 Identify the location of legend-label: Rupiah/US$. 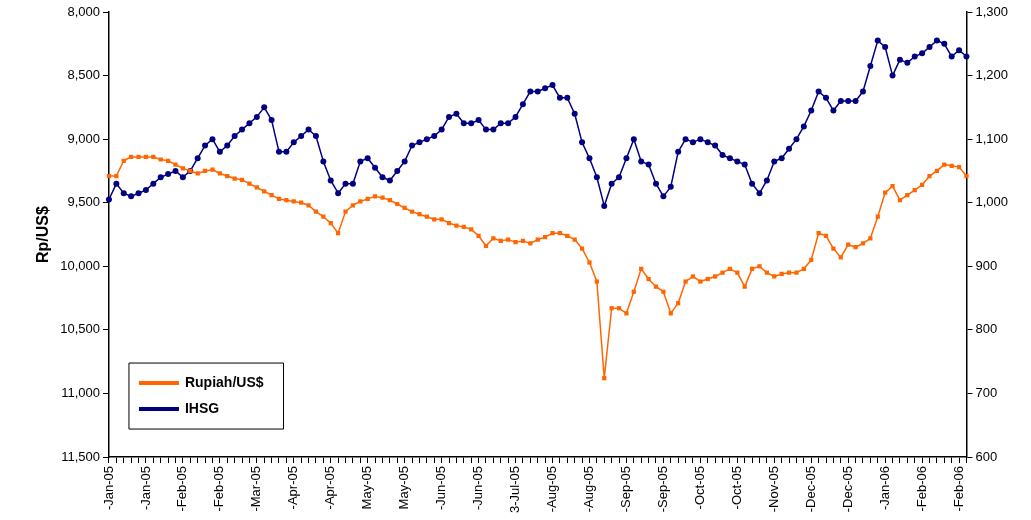
(224, 381).